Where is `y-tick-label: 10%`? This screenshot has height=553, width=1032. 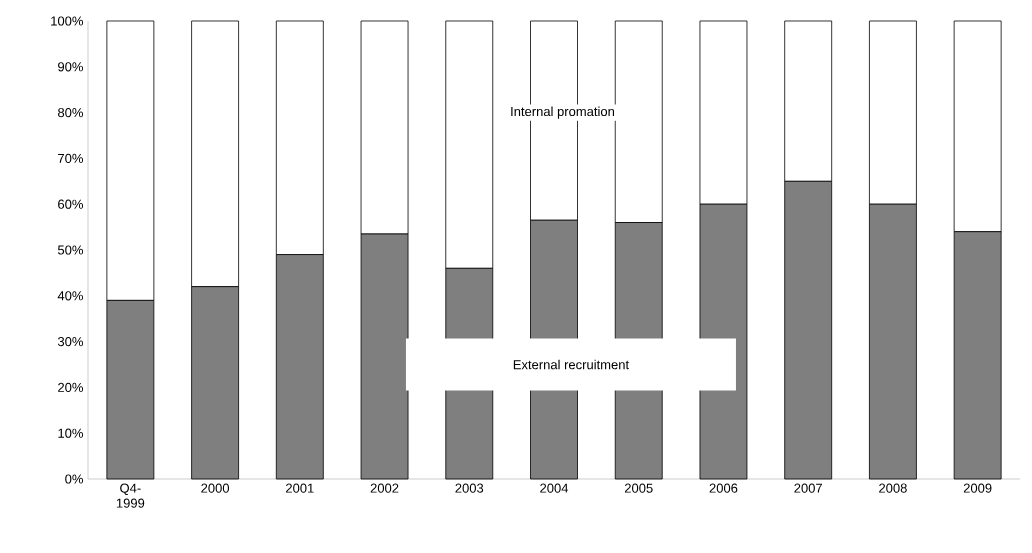
y-tick-label: 10% is located at coordinates (70, 433).